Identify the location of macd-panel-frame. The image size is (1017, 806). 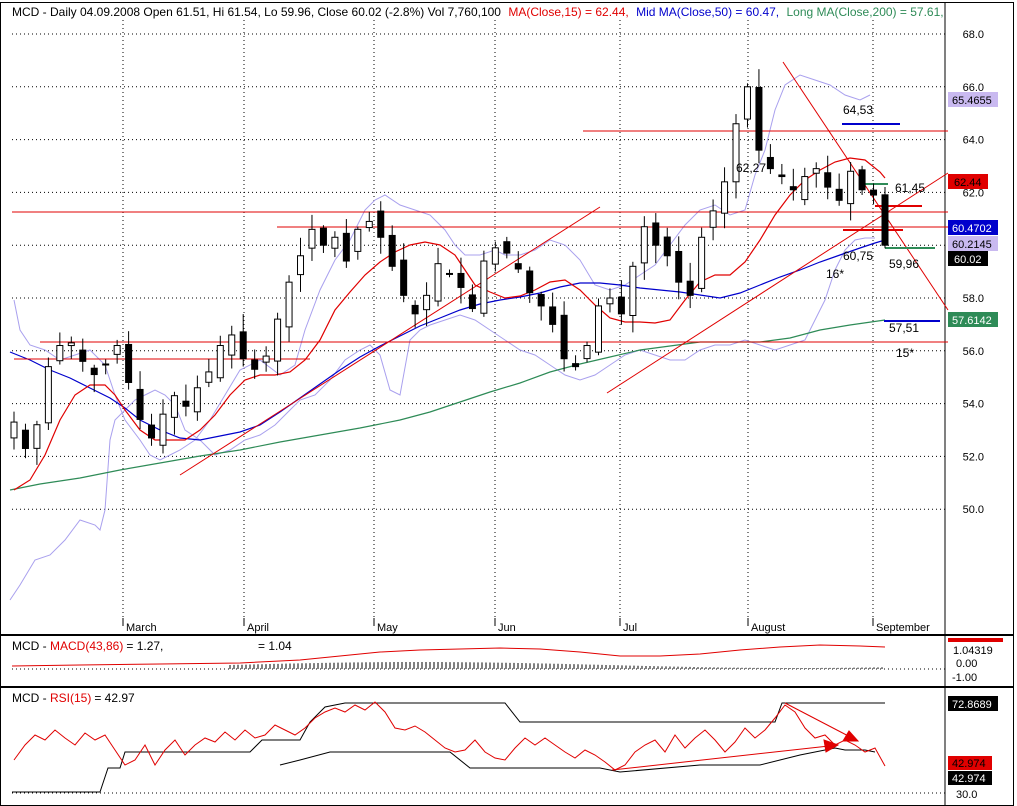
(507, 661).